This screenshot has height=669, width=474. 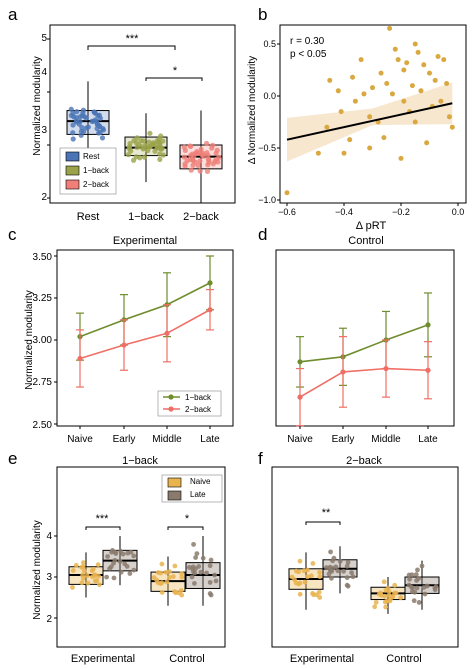 What do you see at coordinates (287, 212) in the screenshot?
I see `panel-b-xtick: −0.6` at bounding box center [287, 212].